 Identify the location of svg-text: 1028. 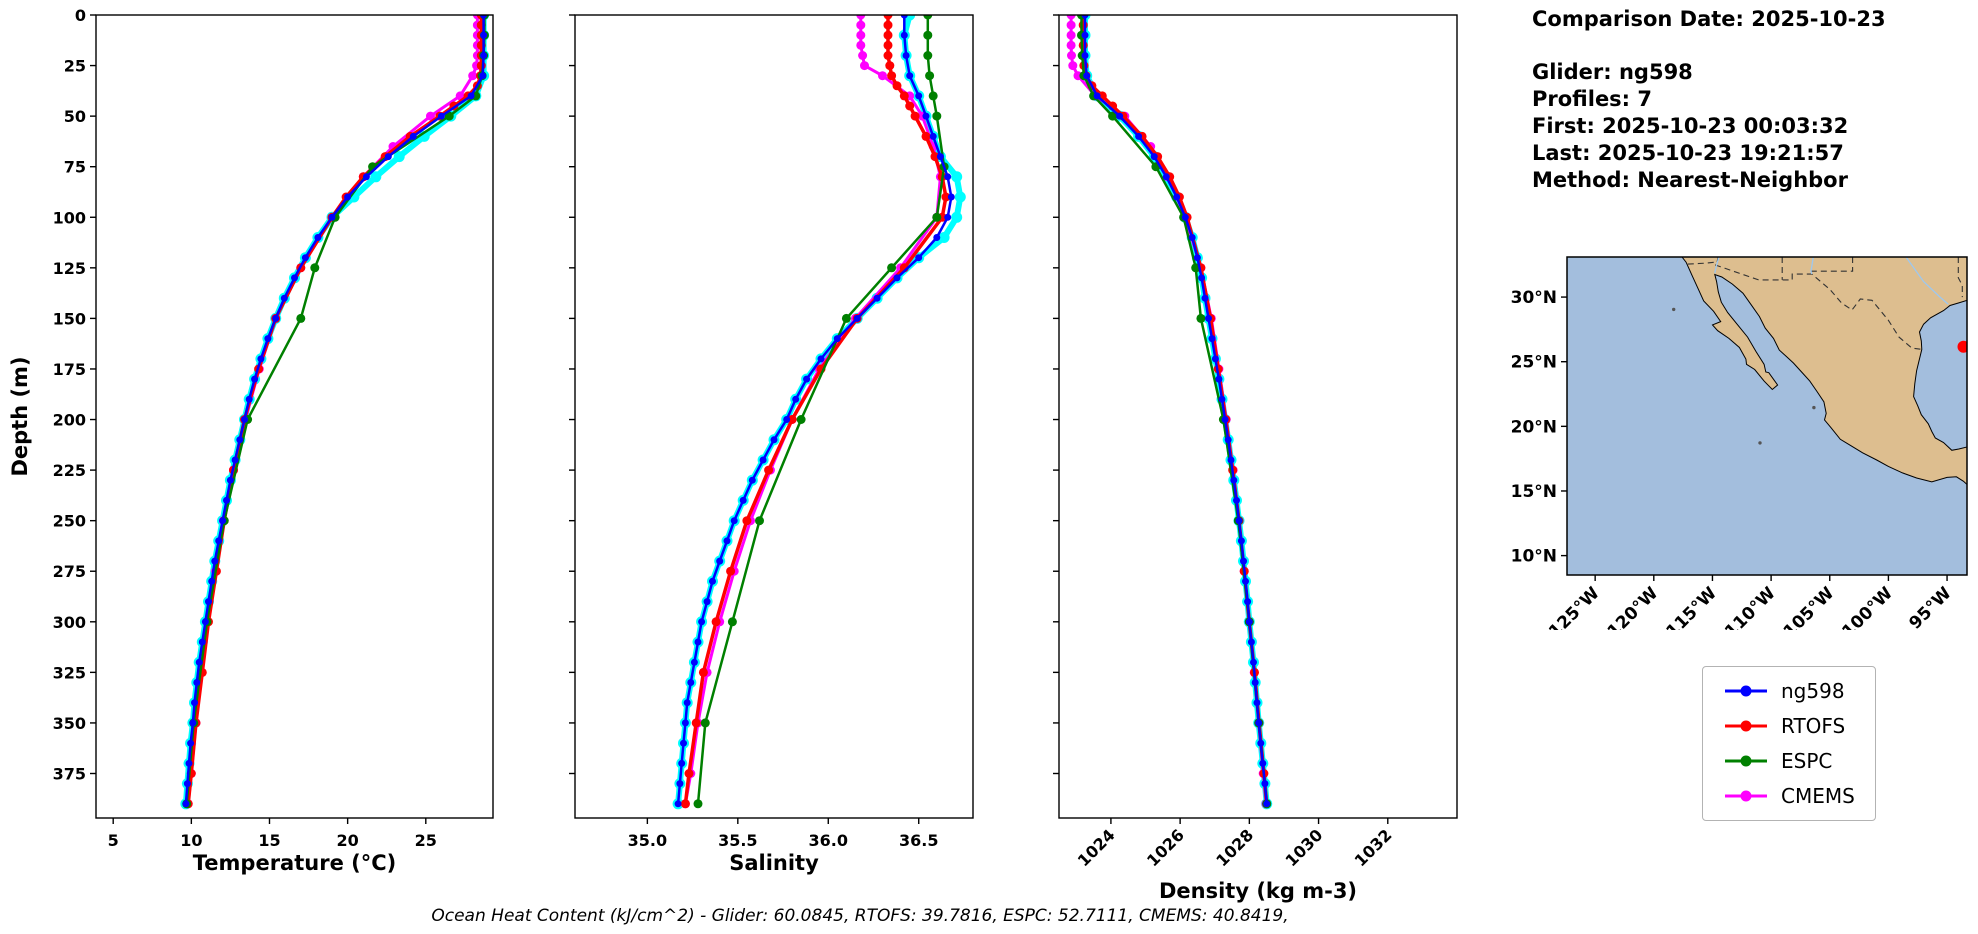
(1234, 847).